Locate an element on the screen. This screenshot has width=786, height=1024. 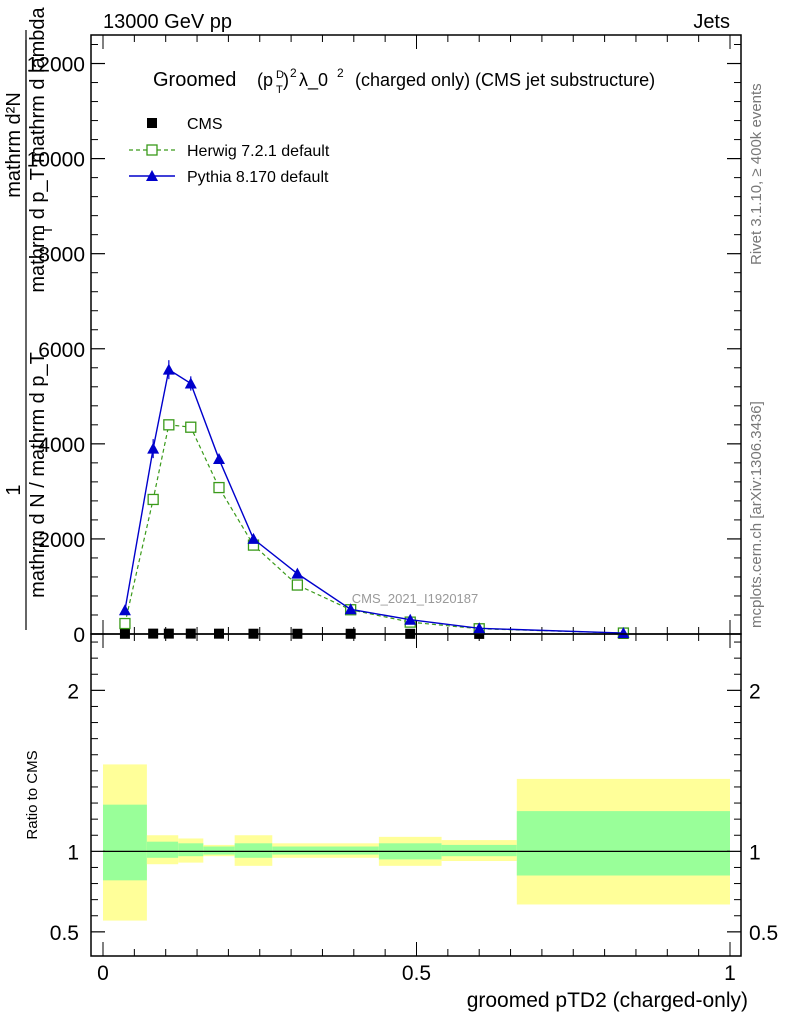
svg-text: (p is located at coordinates (265, 80).